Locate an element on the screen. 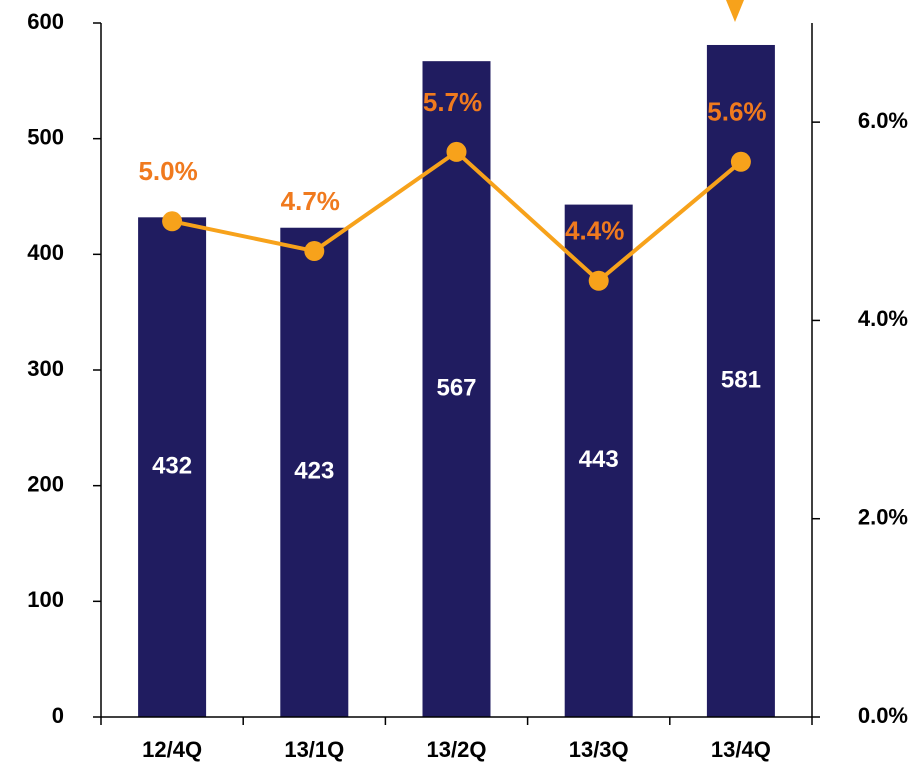 This screenshot has width=914, height=771. y2-tick-label: 6.0% is located at coordinates (883, 120).